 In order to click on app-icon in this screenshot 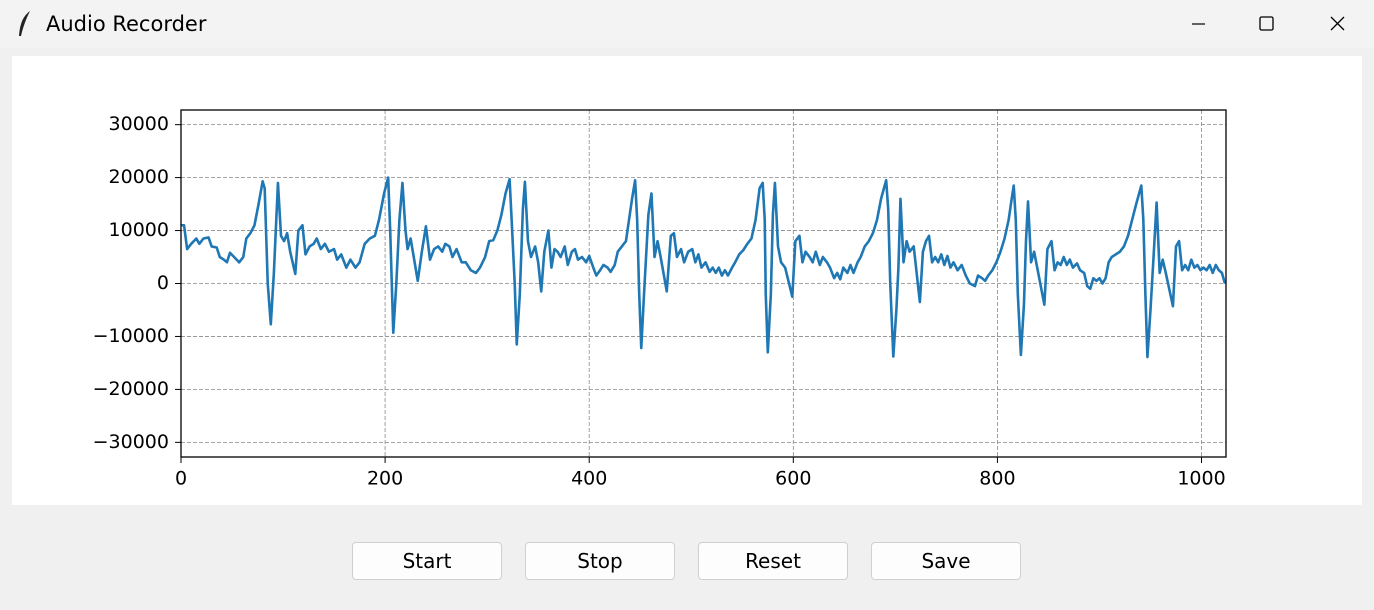, I will do `click(24, 23)`.